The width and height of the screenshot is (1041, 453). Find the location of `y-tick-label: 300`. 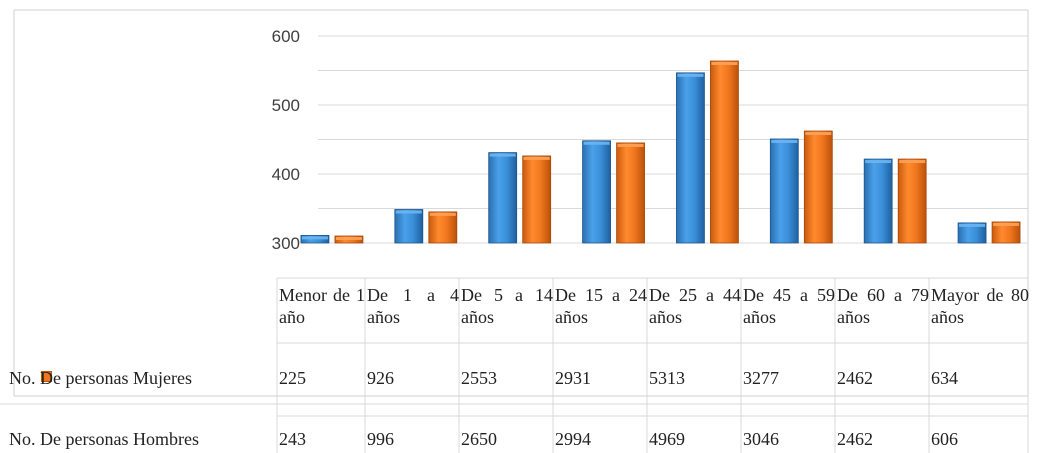

y-tick-label: 300 is located at coordinates (286, 243).